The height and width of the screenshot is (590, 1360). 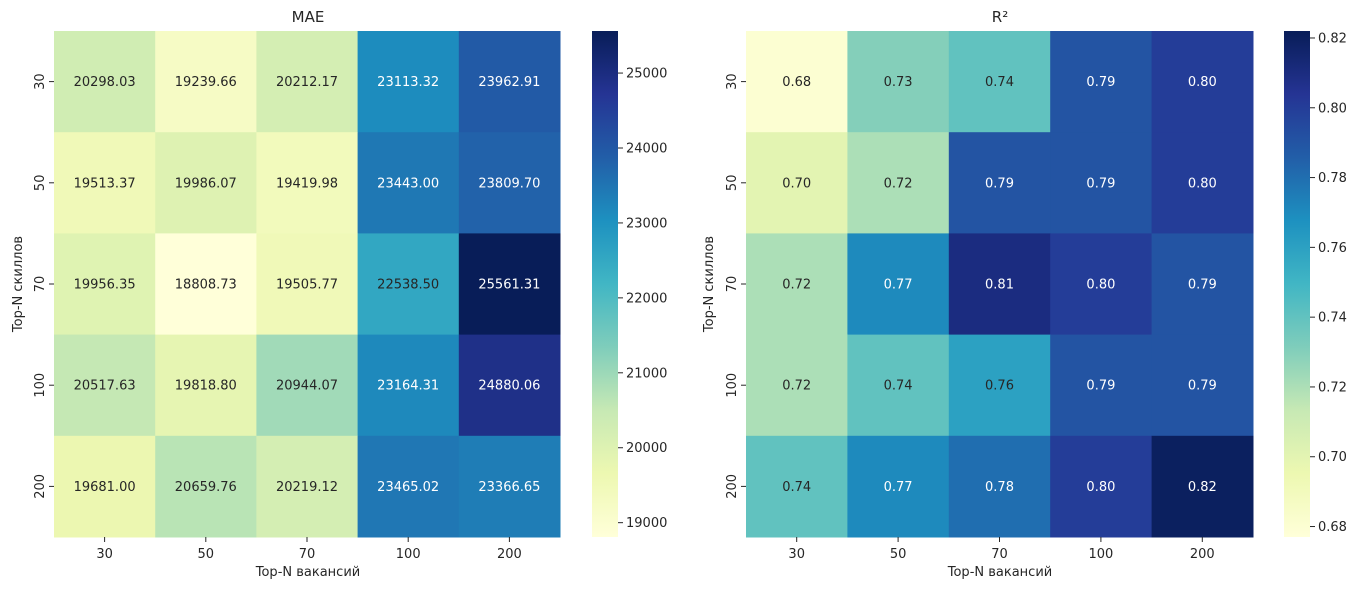 I want to click on cell-value-label: 23164.31, so click(x=408, y=386).